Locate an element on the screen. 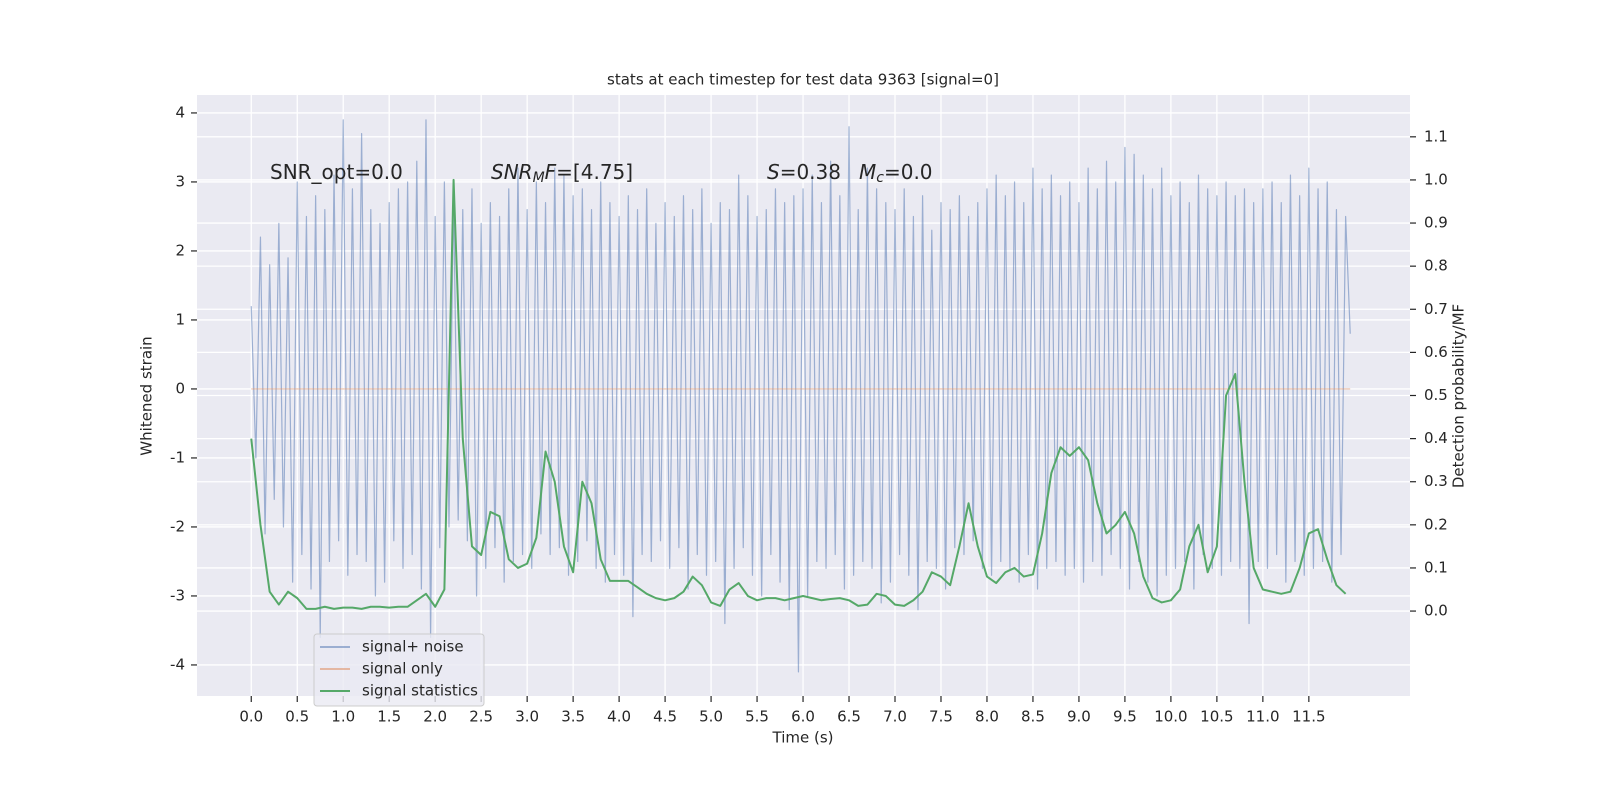 The height and width of the screenshot is (800, 1600). annotation-part: =0.38 is located at coordinates (810, 172).